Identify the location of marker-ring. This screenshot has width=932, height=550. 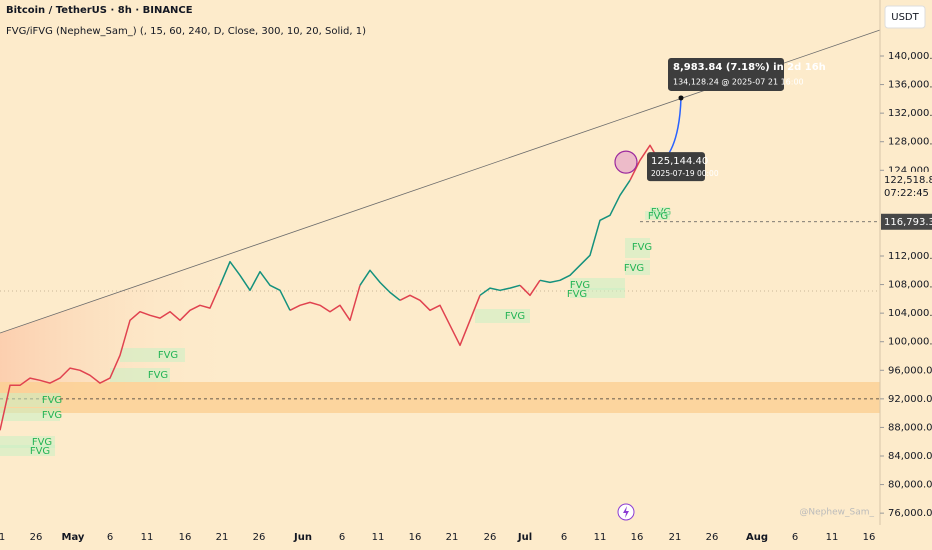
(626, 162).